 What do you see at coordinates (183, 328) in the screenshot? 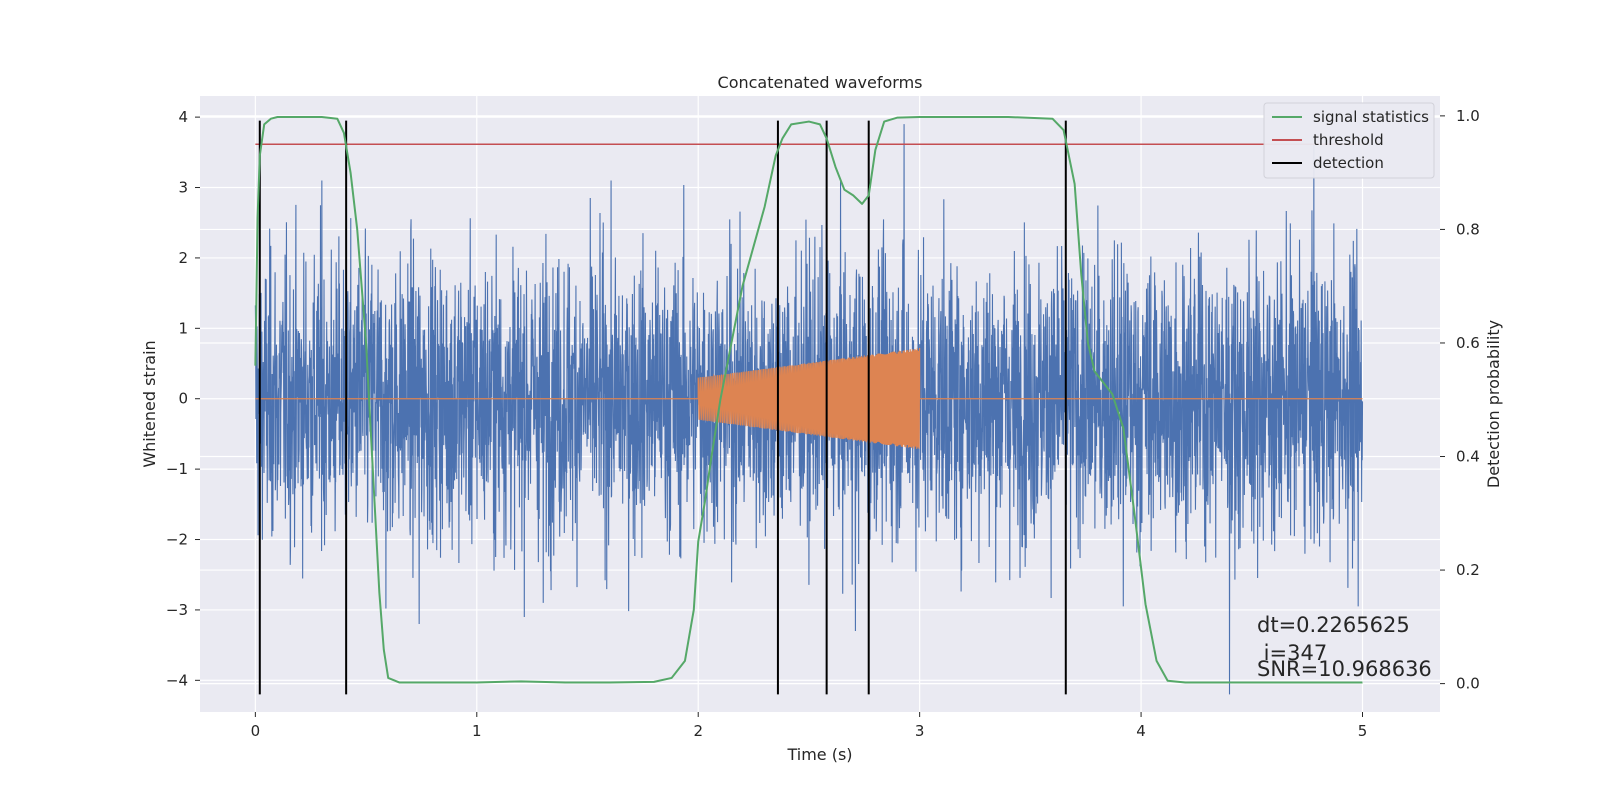
I see `y-tick-label: 1` at bounding box center [183, 328].